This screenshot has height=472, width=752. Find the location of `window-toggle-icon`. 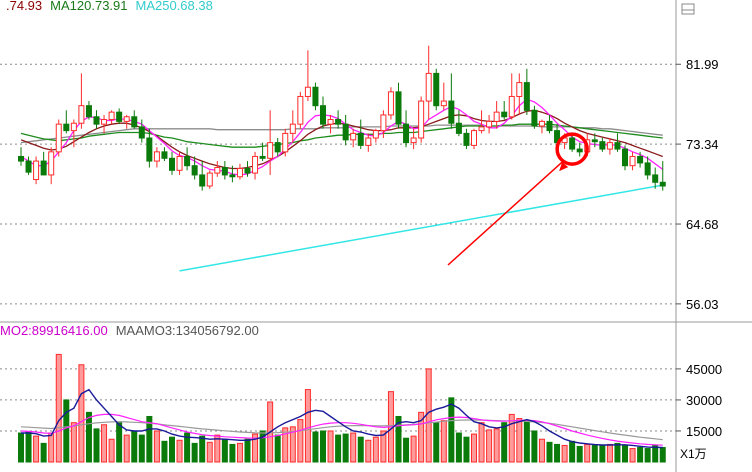

window-toggle-icon is located at coordinates (688, 9).